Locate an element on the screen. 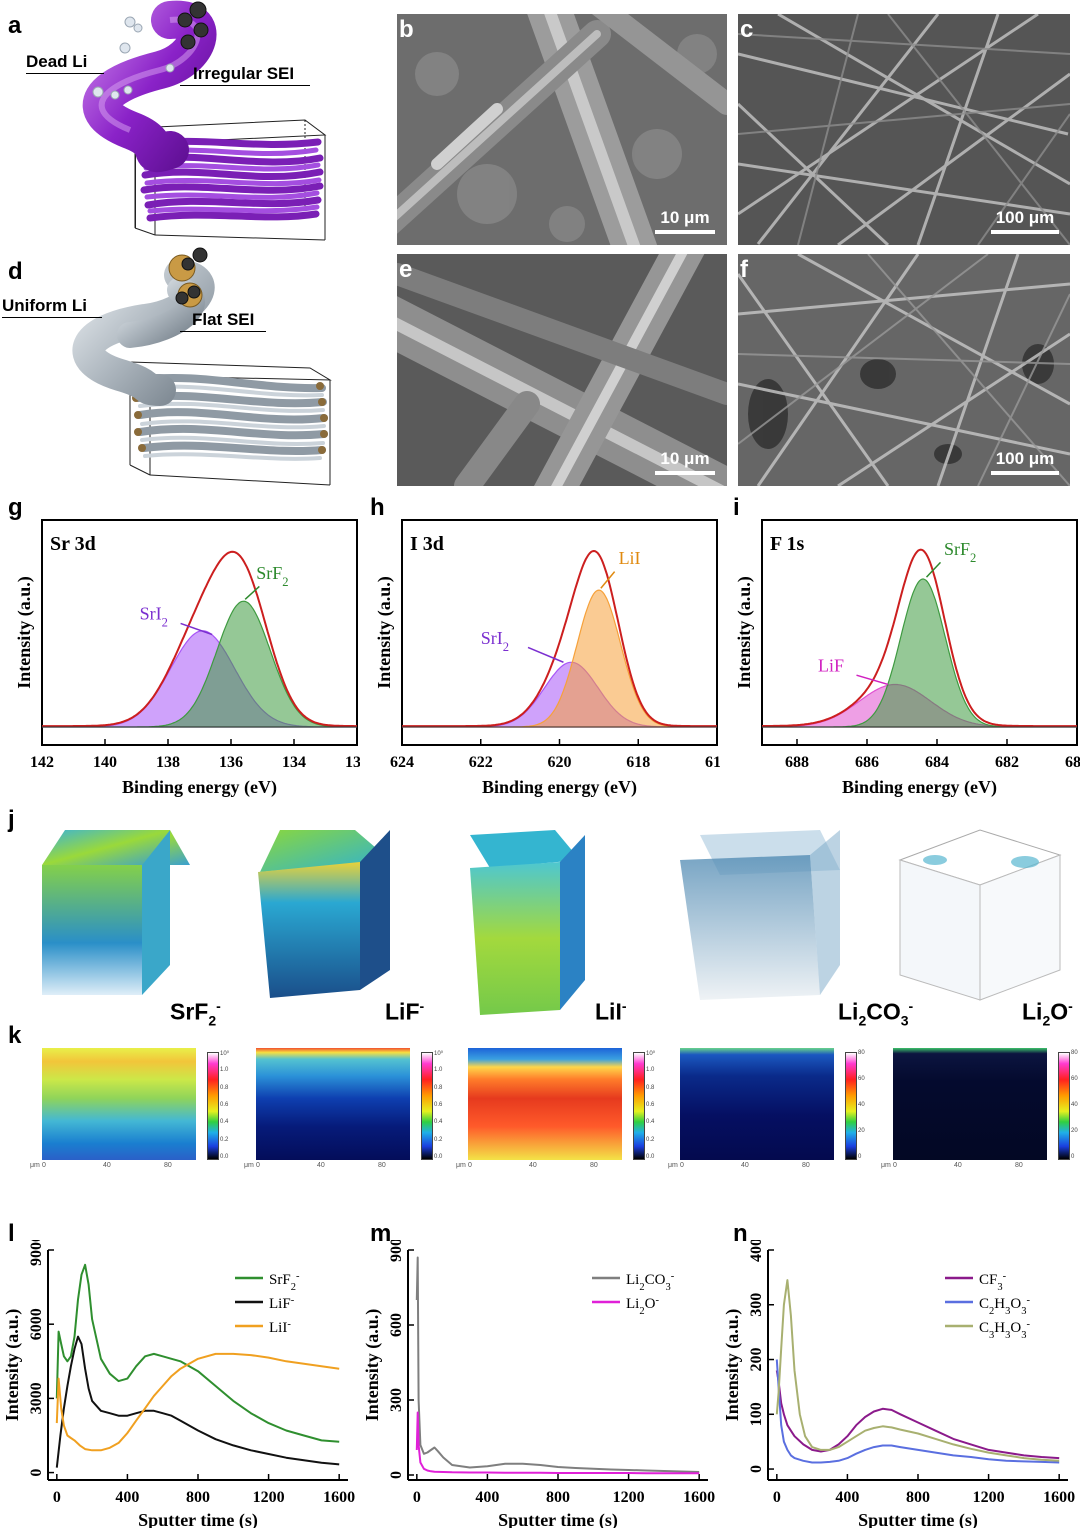 This screenshot has width=1080, height=1528. scale-bar-f-line is located at coordinates (1025, 473).